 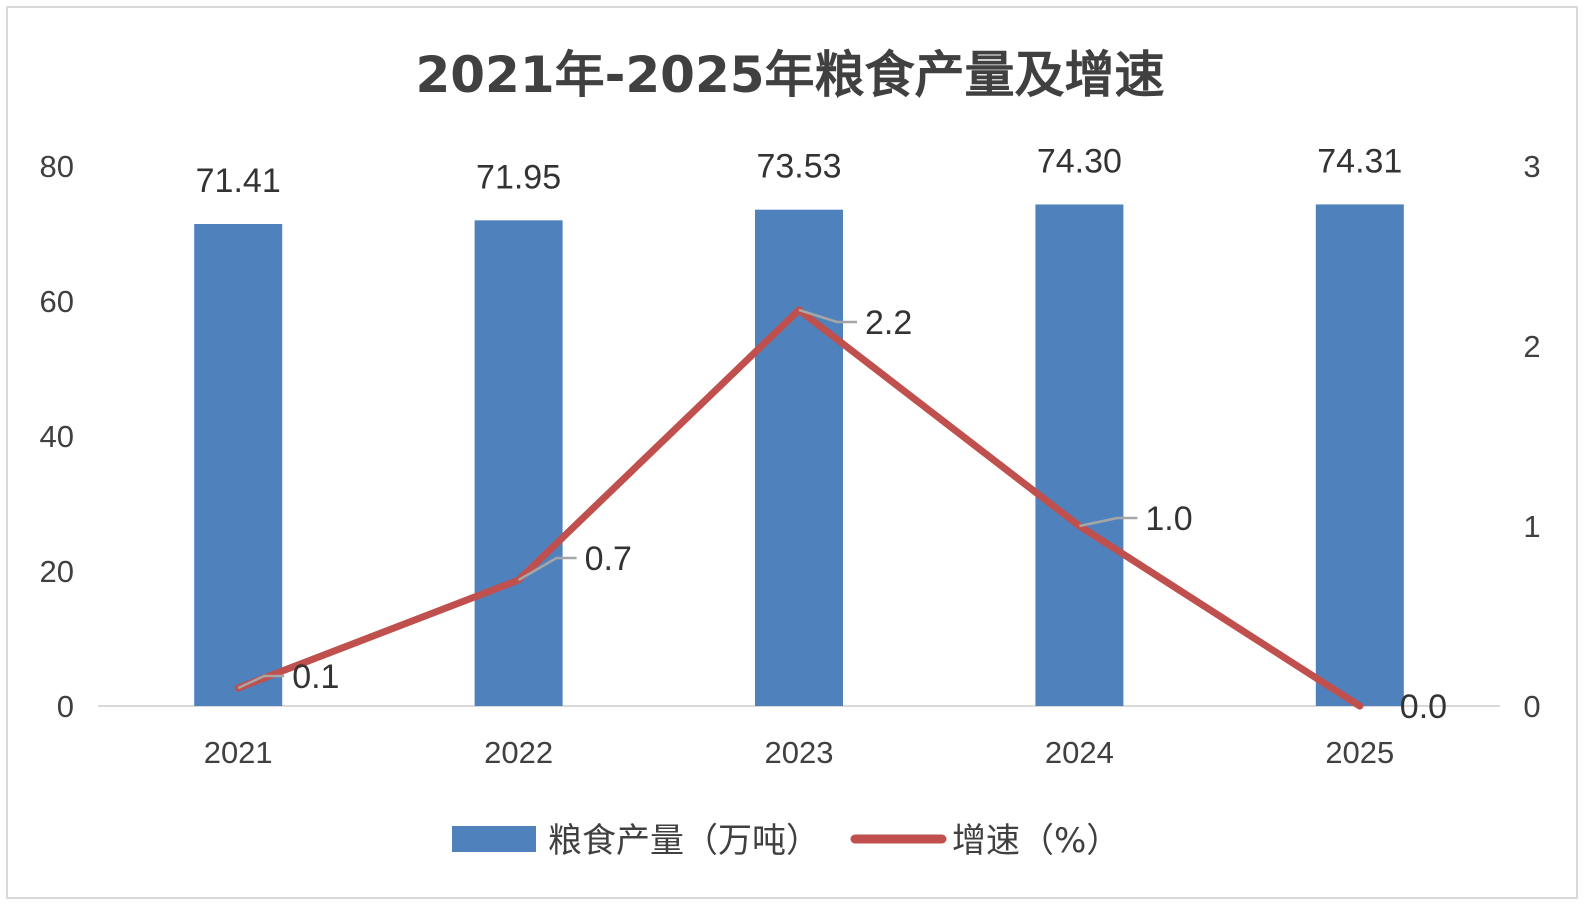 What do you see at coordinates (518, 177) in the screenshot?
I see `bar-value-label: 71.95` at bounding box center [518, 177].